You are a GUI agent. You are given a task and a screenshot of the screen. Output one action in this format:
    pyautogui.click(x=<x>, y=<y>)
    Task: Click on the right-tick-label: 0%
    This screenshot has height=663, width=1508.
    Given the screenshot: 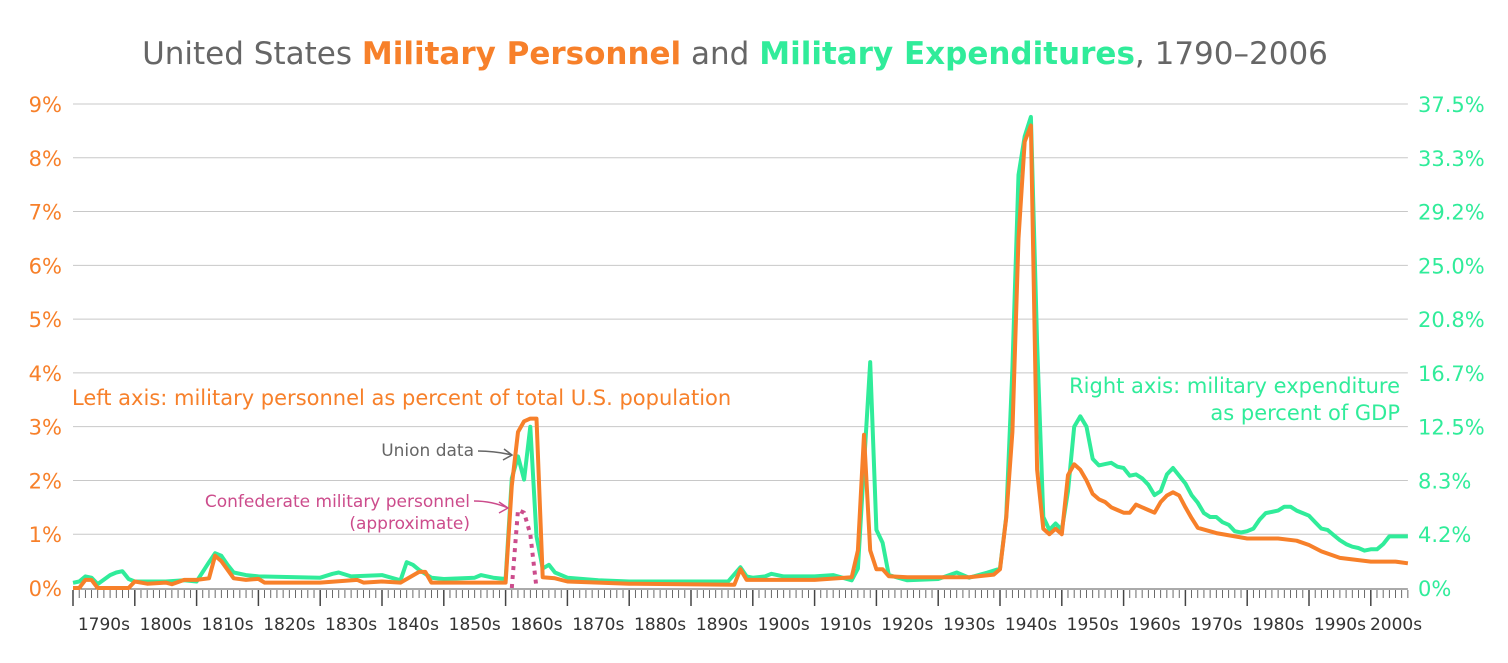 What is the action you would take?
    pyautogui.click(x=1434, y=589)
    